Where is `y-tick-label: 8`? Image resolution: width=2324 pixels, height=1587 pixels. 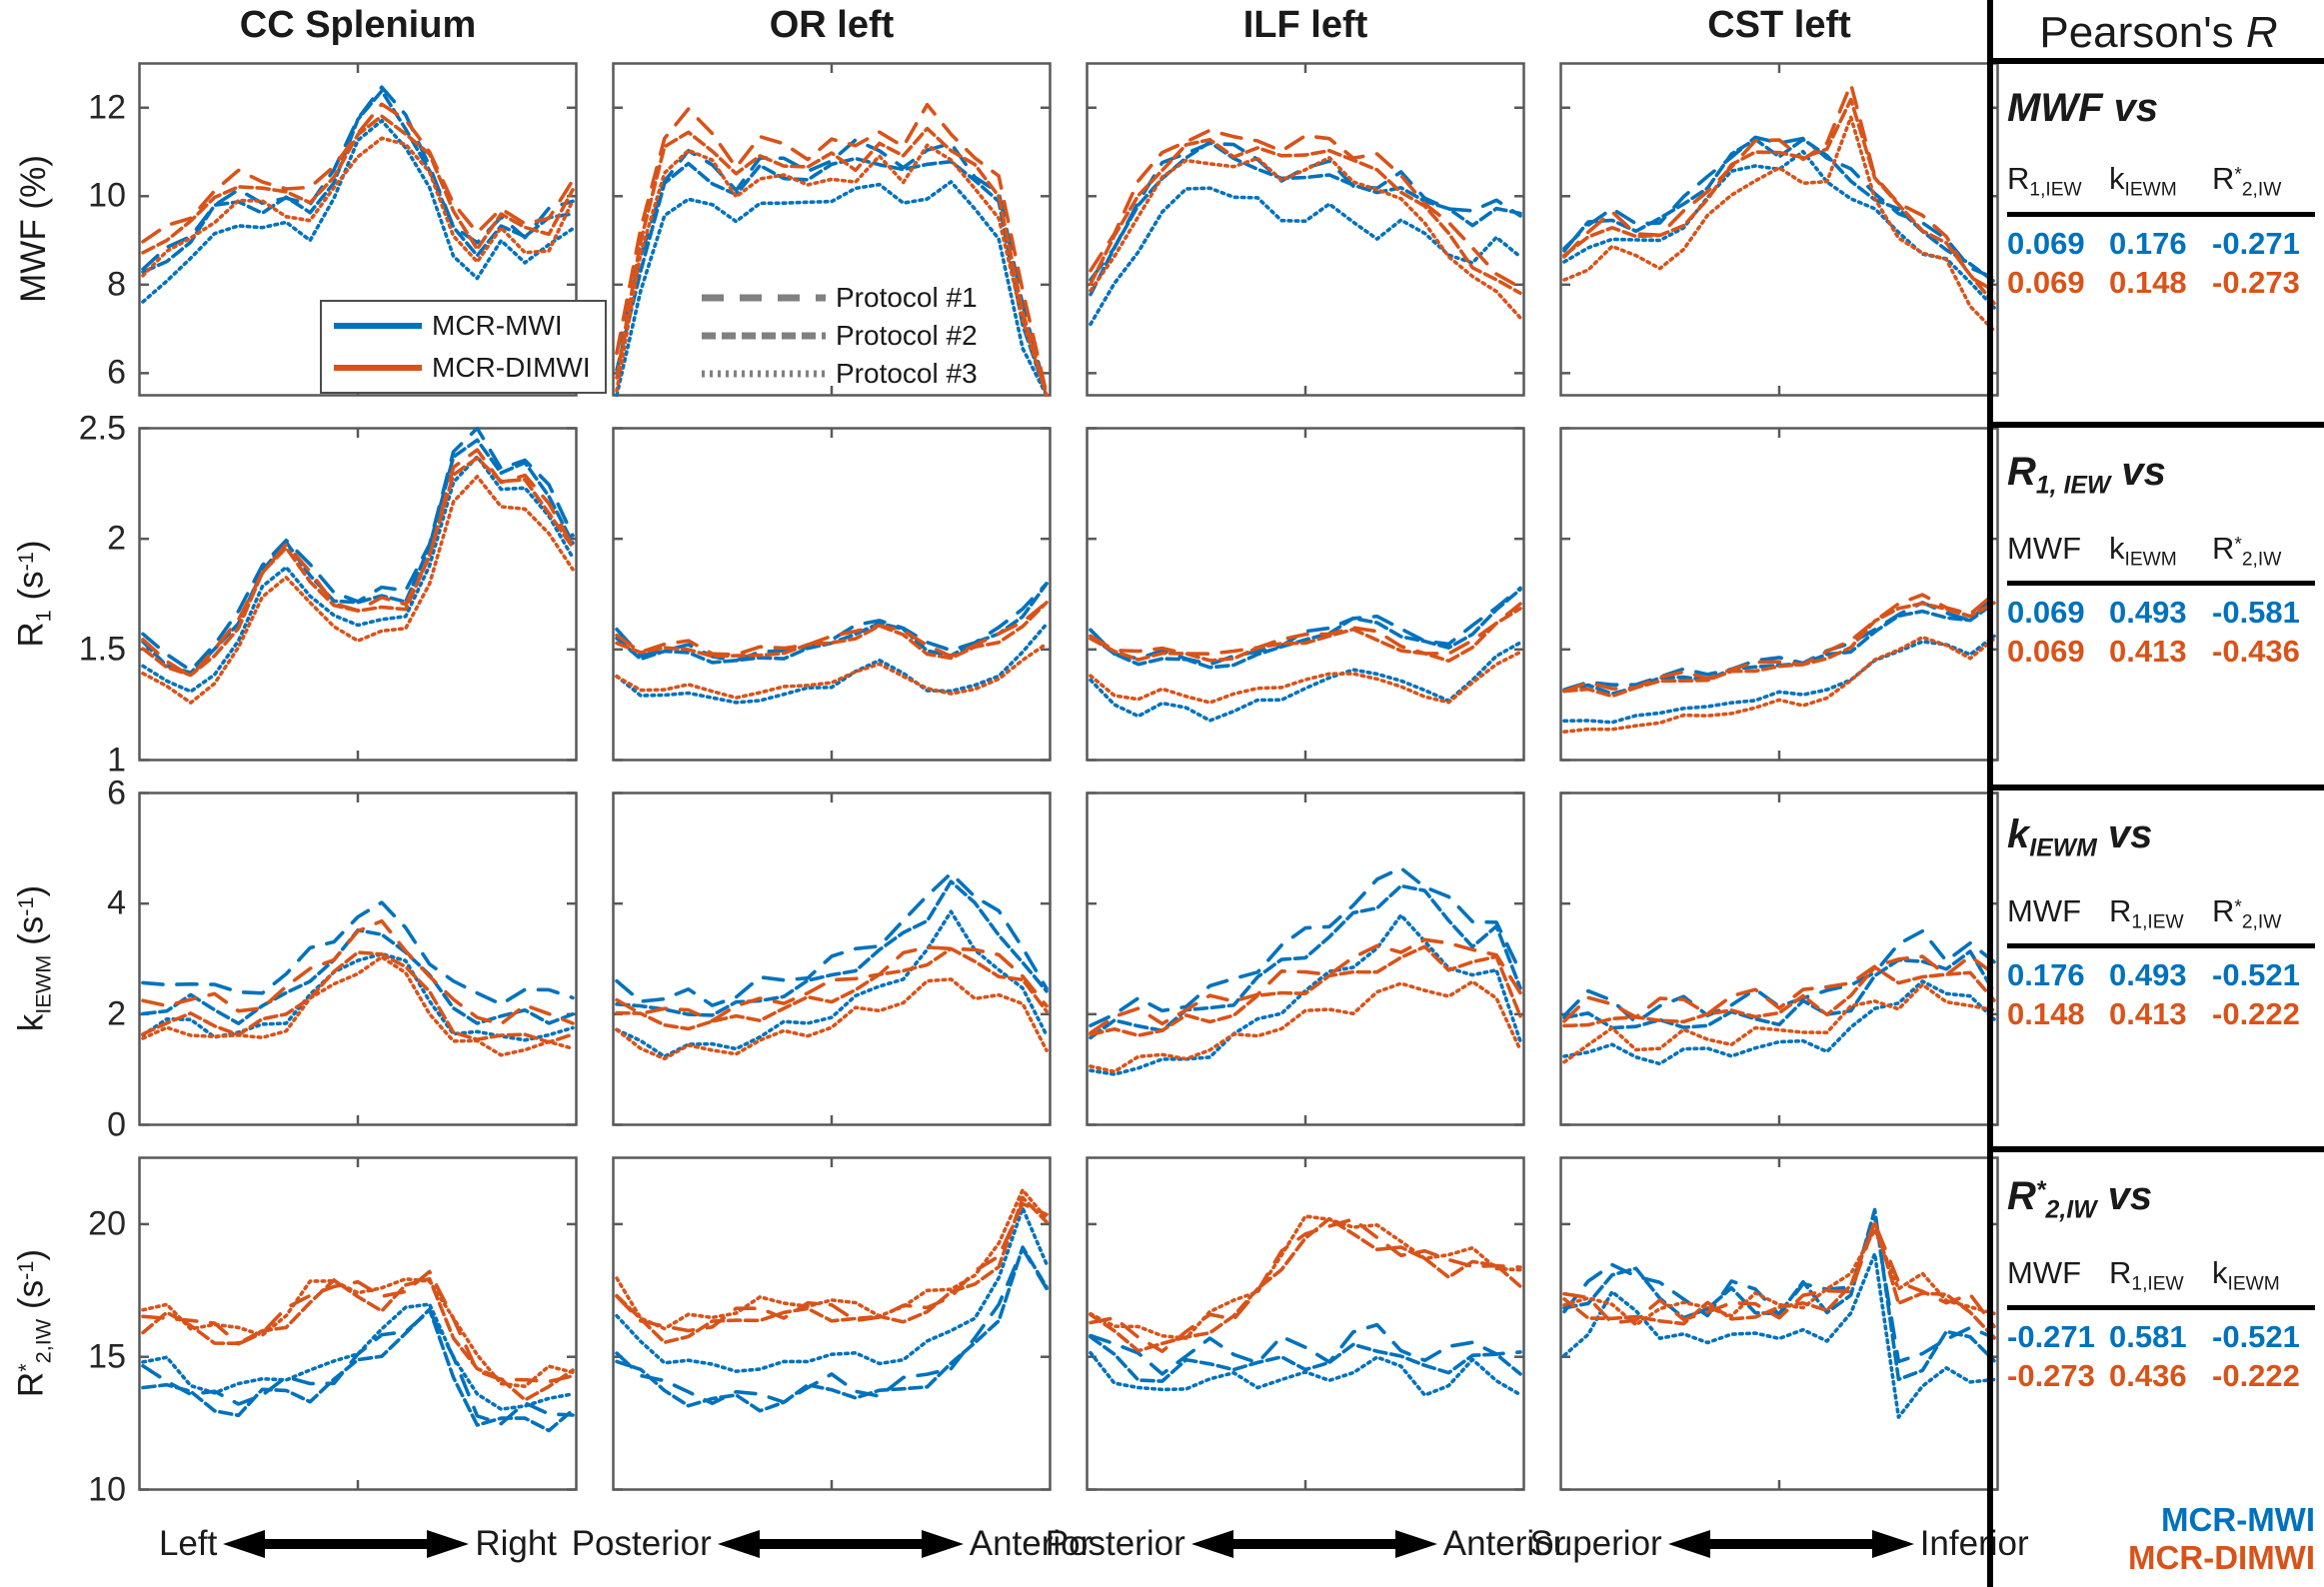
y-tick-label: 8 is located at coordinates (116, 285).